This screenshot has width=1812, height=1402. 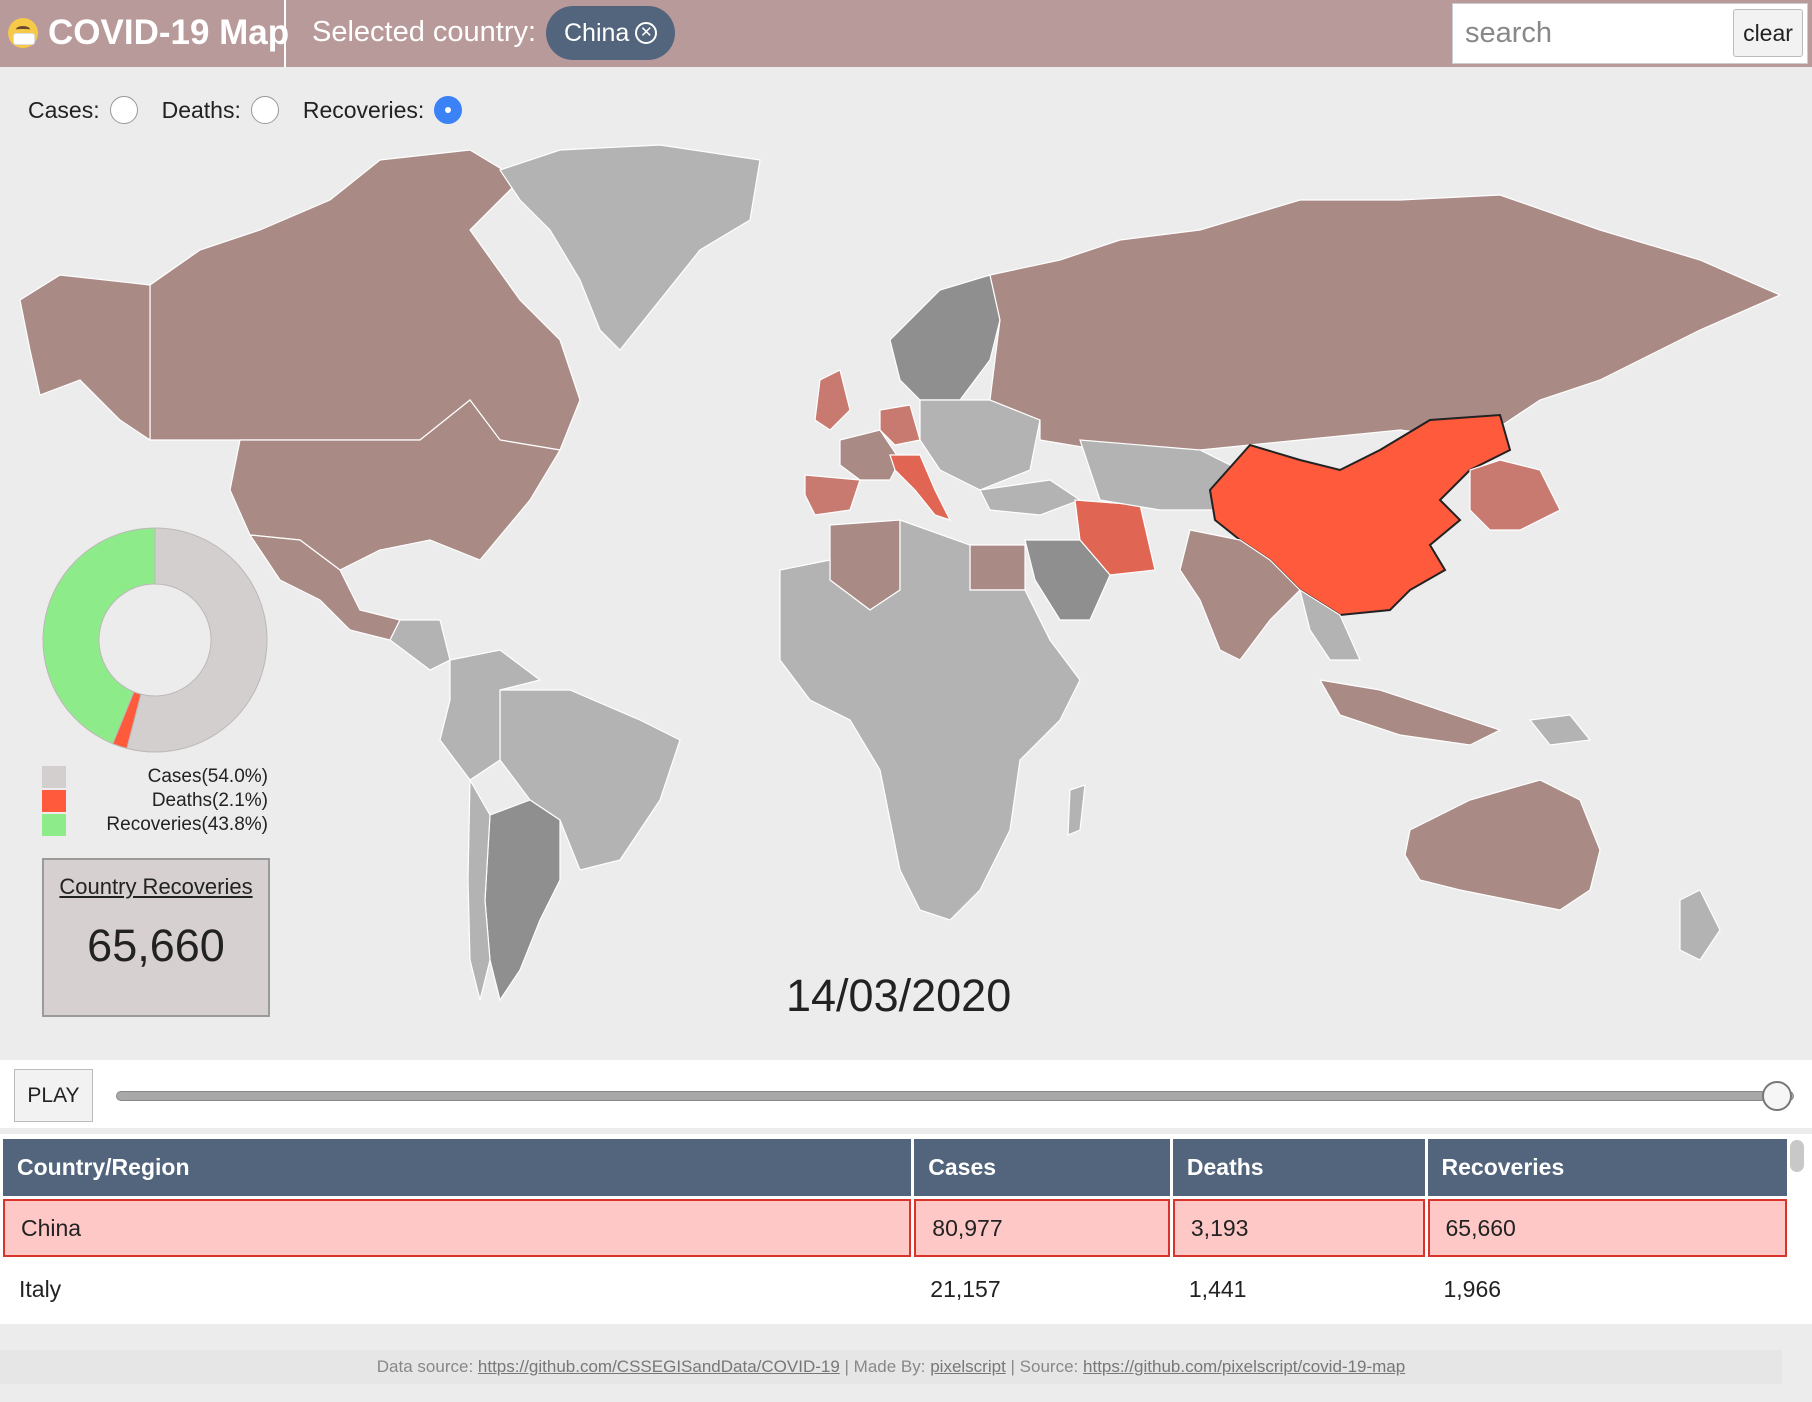 What do you see at coordinates (40, 1288) in the screenshot?
I see `cell-country: Italy` at bounding box center [40, 1288].